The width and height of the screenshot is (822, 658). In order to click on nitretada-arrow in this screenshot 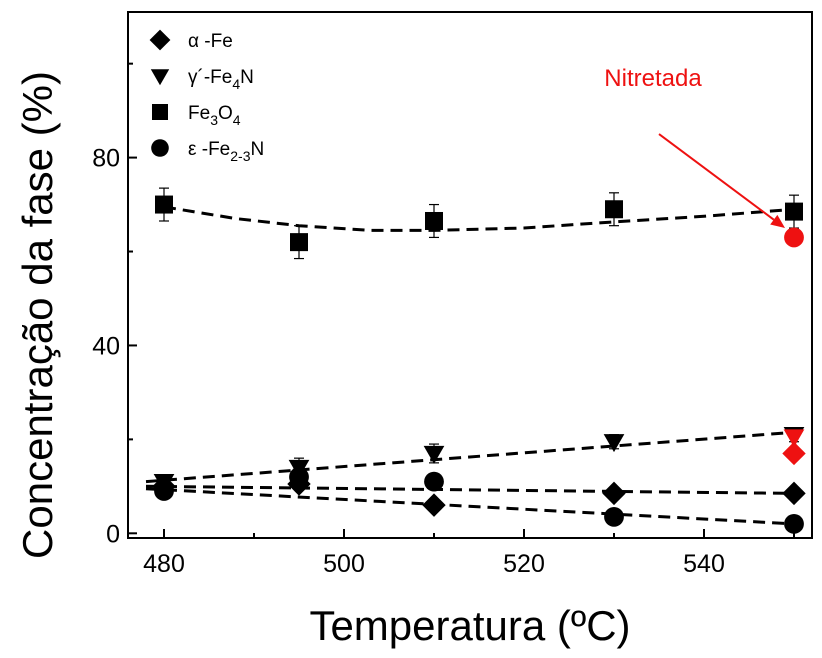, I will do `click(716, 177)`.